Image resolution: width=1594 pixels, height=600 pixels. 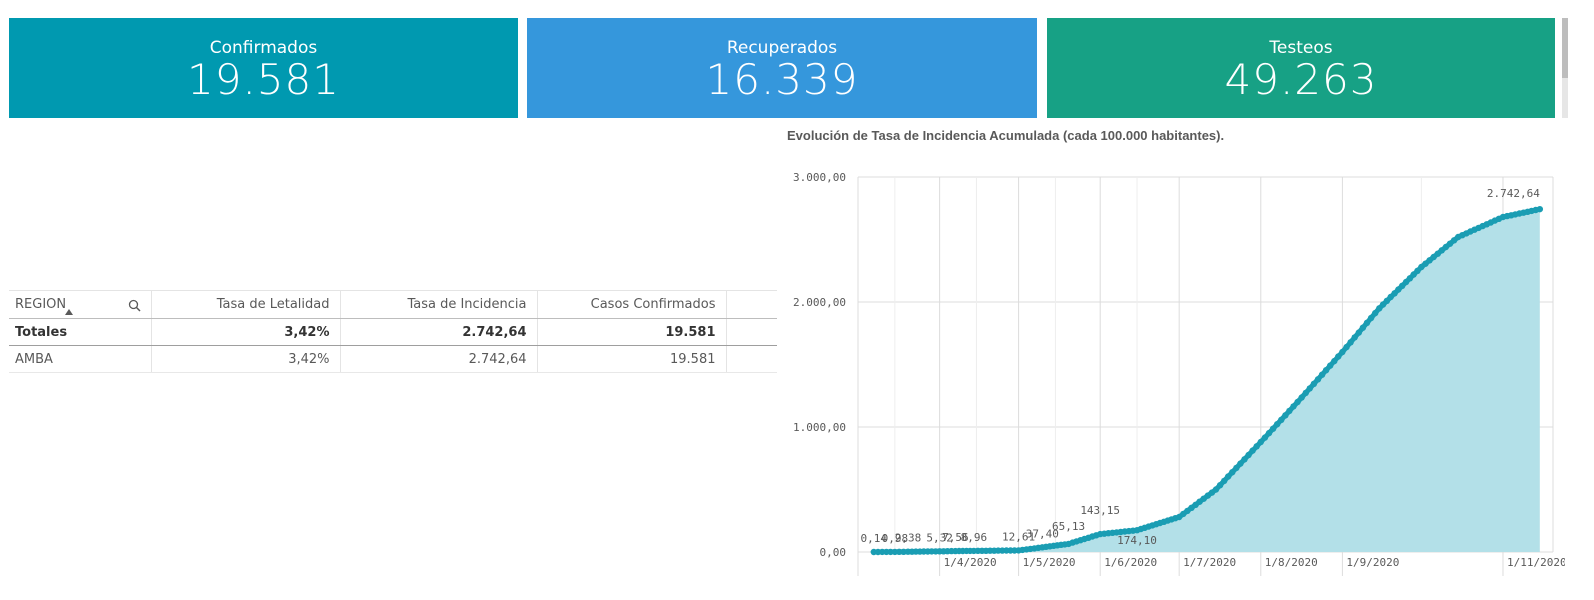 I want to click on data-label: 2.742,64, so click(x=1513, y=193).